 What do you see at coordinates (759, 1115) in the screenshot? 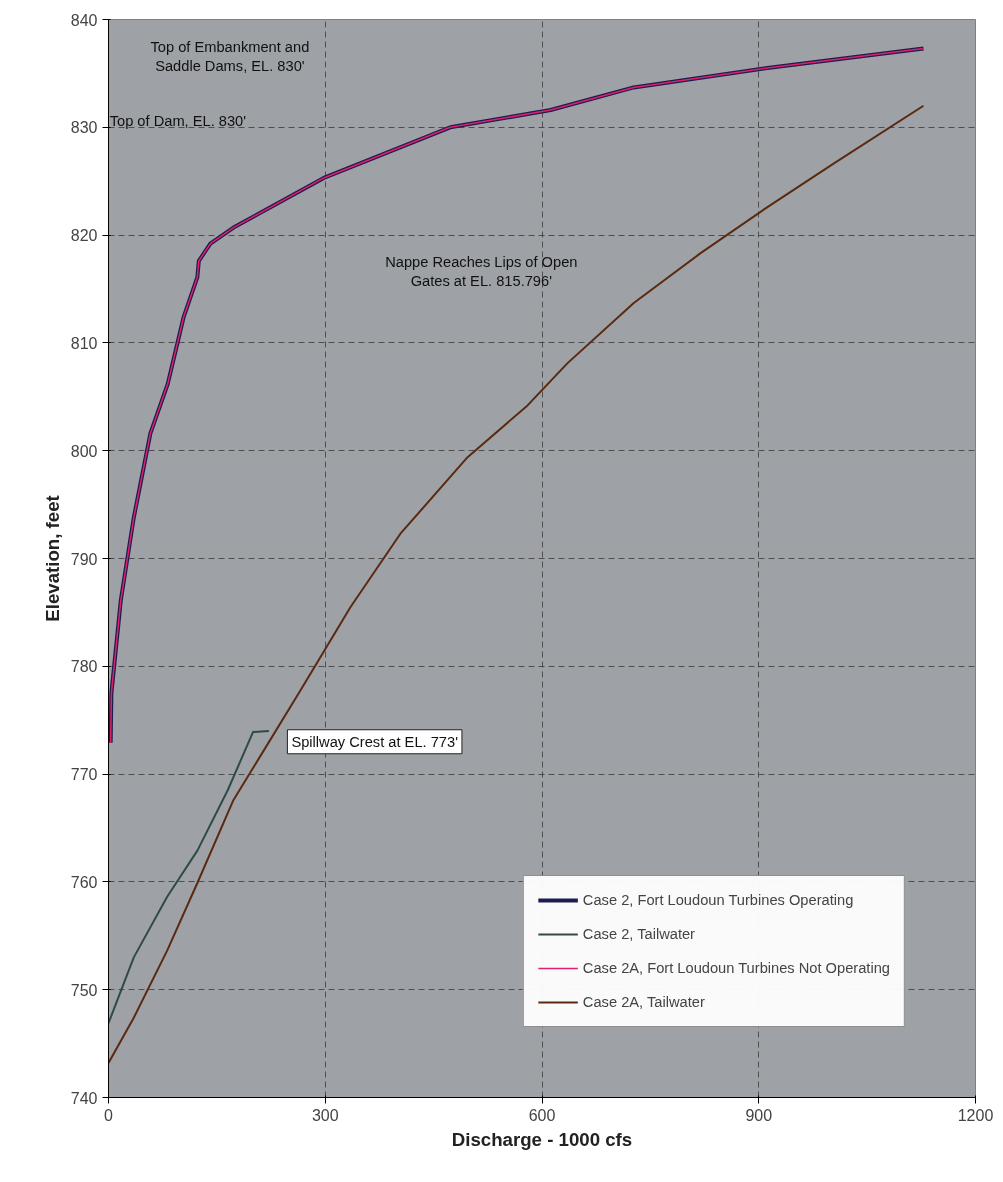
I see `x-tick-label: 900` at bounding box center [759, 1115].